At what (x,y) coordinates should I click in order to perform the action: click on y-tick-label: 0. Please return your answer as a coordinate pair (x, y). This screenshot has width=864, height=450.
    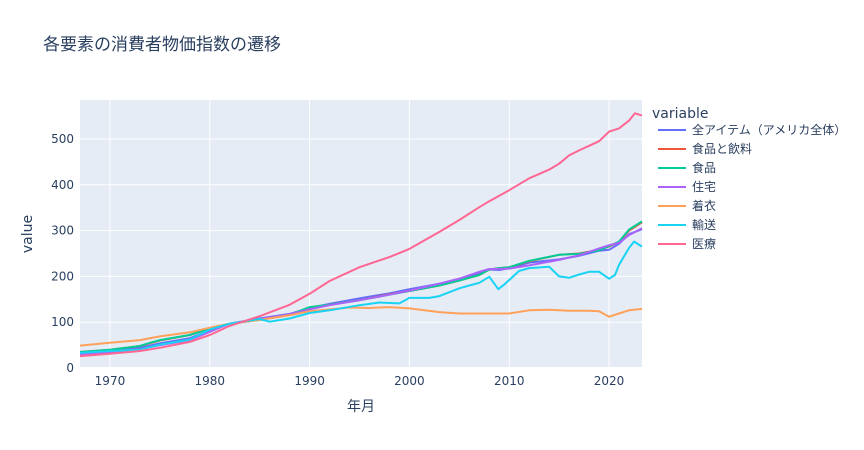
    Looking at the image, I should click on (70, 368).